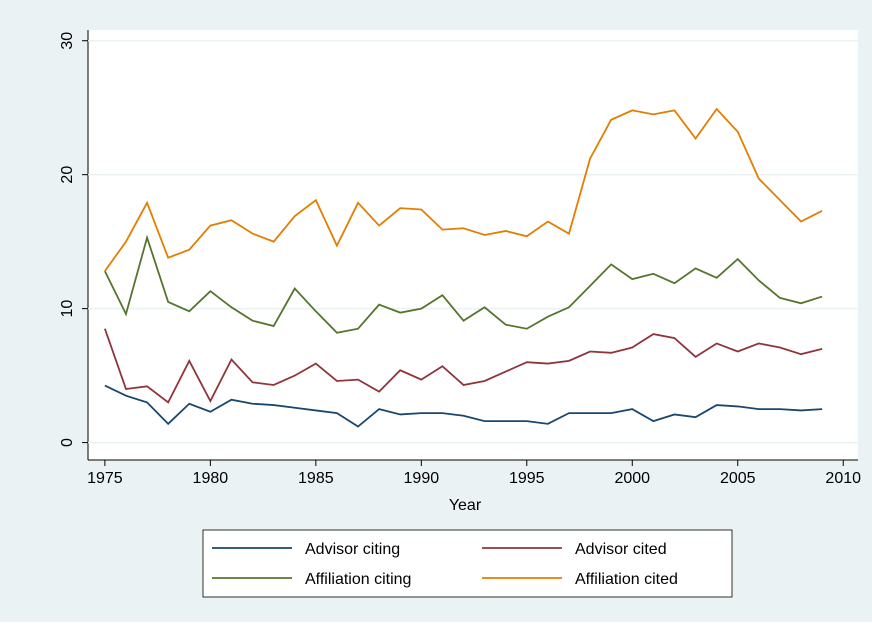  Describe the element at coordinates (632, 478) in the screenshot. I see `x-tick-label: 2000` at that location.